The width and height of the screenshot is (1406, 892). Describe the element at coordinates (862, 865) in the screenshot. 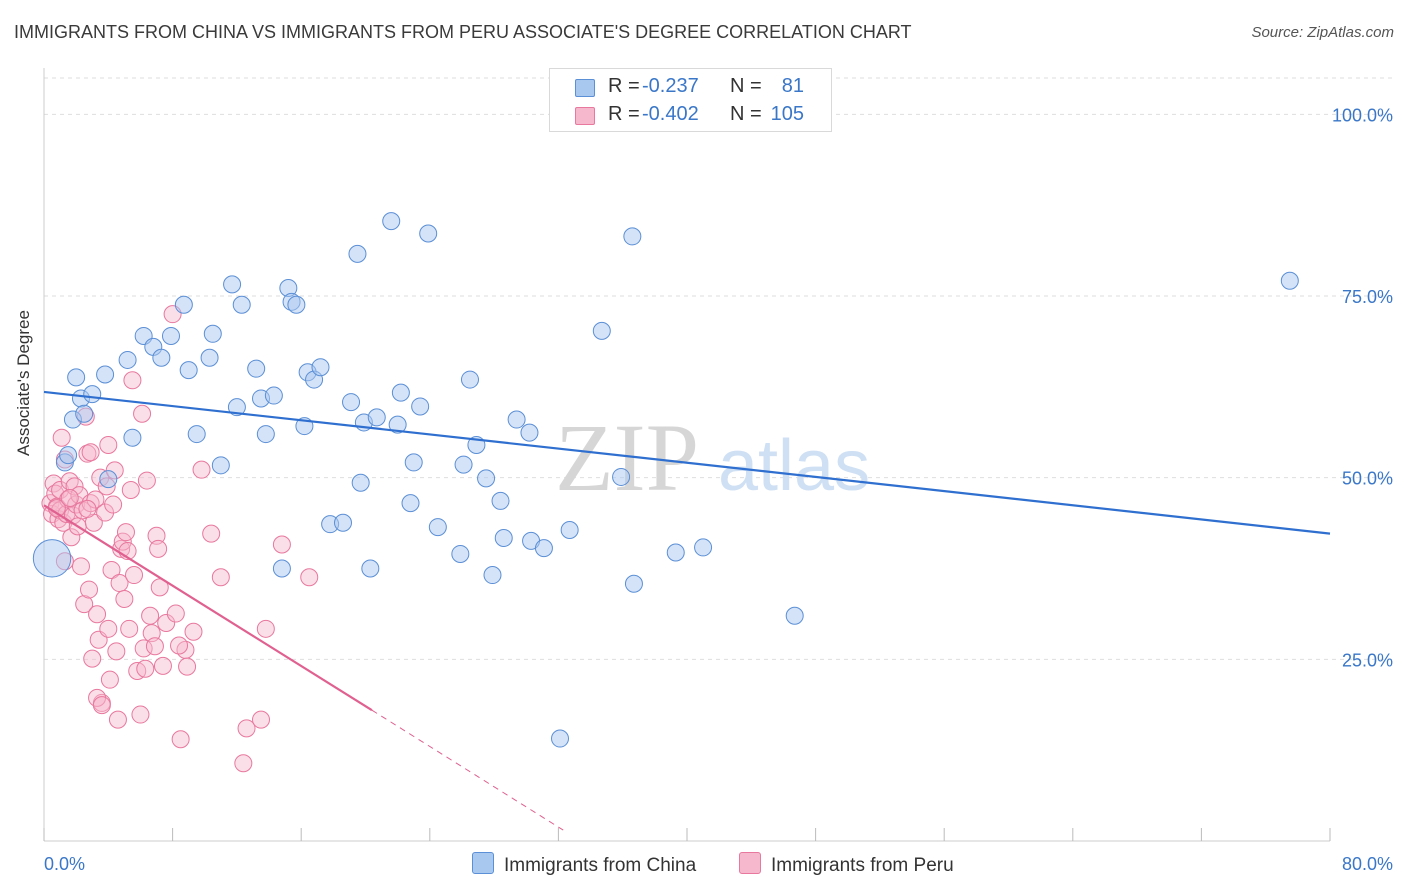

I see `bottom-peru-label: Immigrants from Peru` at that location.